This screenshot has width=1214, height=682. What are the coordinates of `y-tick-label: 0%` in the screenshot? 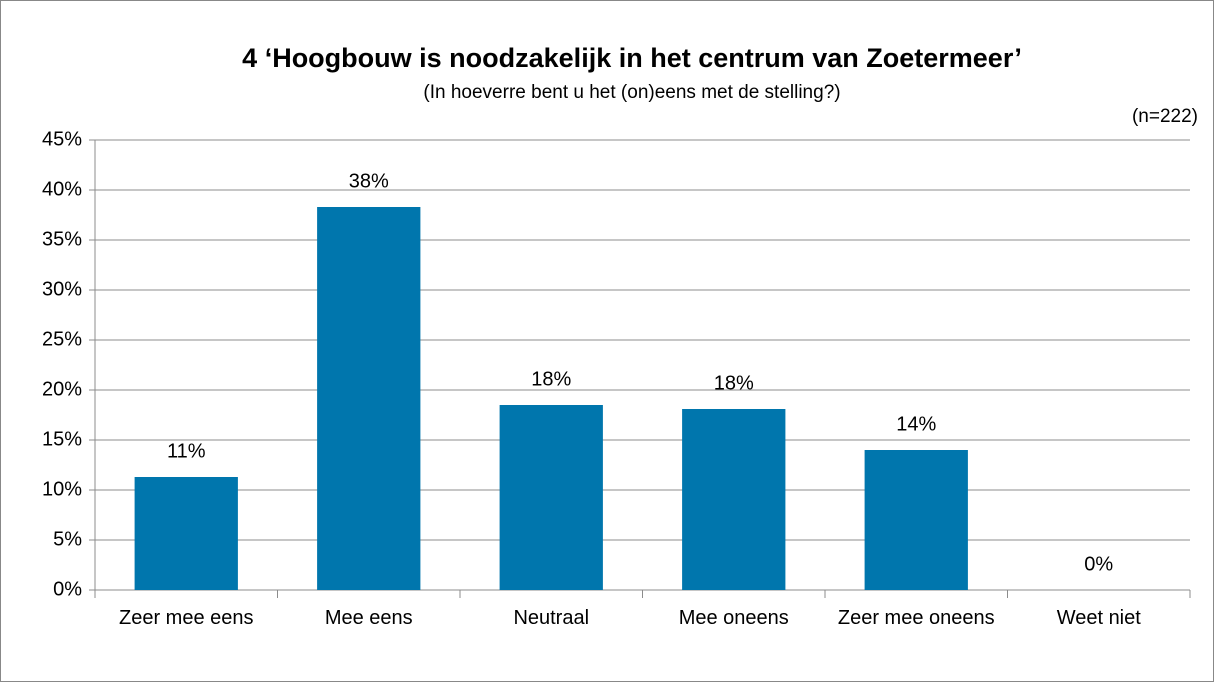 It's located at (67, 589).